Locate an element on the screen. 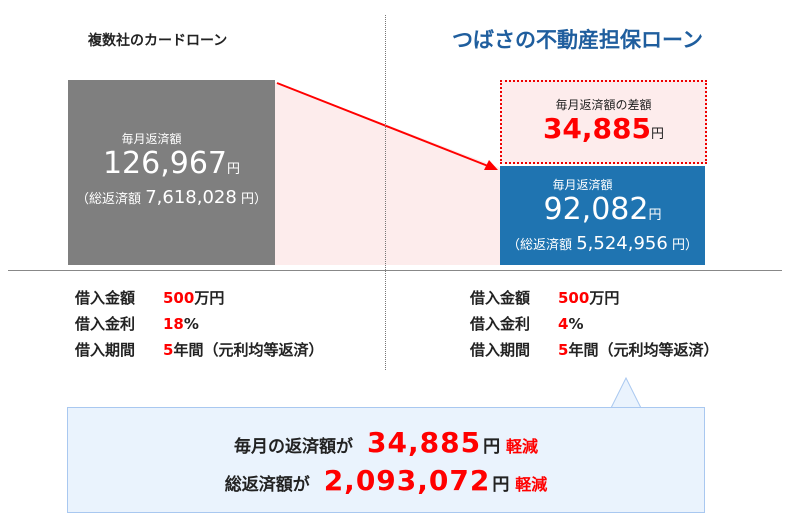  left-title: 複数社のカードローン is located at coordinates (158, 41).